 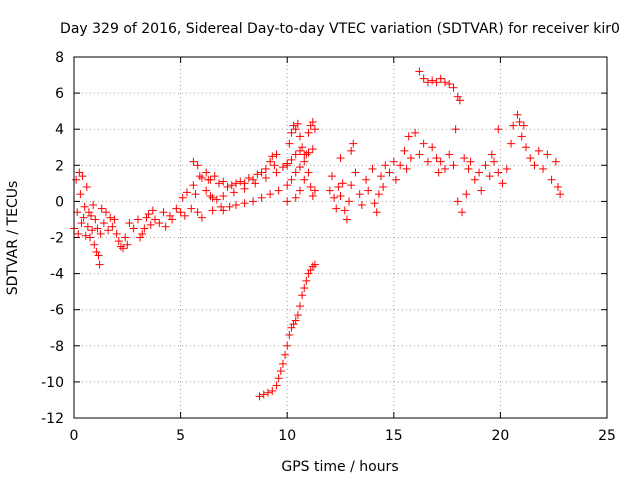 I want to click on x-tick-label: 20, so click(x=500, y=436).